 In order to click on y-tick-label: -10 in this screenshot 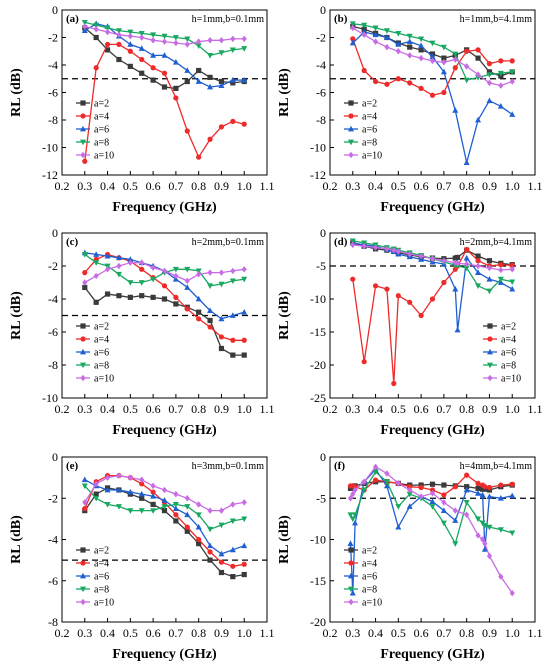, I will do `click(318, 299)`.